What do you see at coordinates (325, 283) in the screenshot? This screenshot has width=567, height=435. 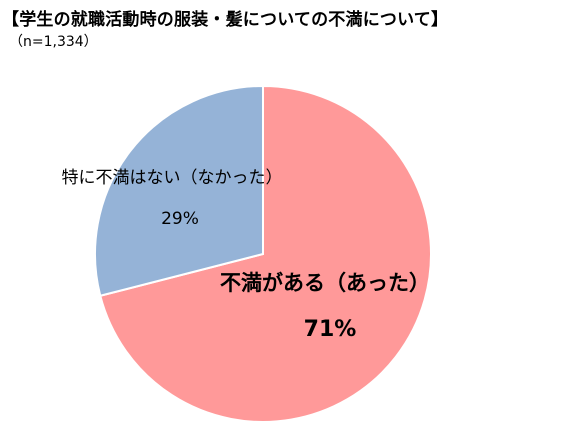 I see `slice-label-1: 不満がある（あった）` at bounding box center [325, 283].